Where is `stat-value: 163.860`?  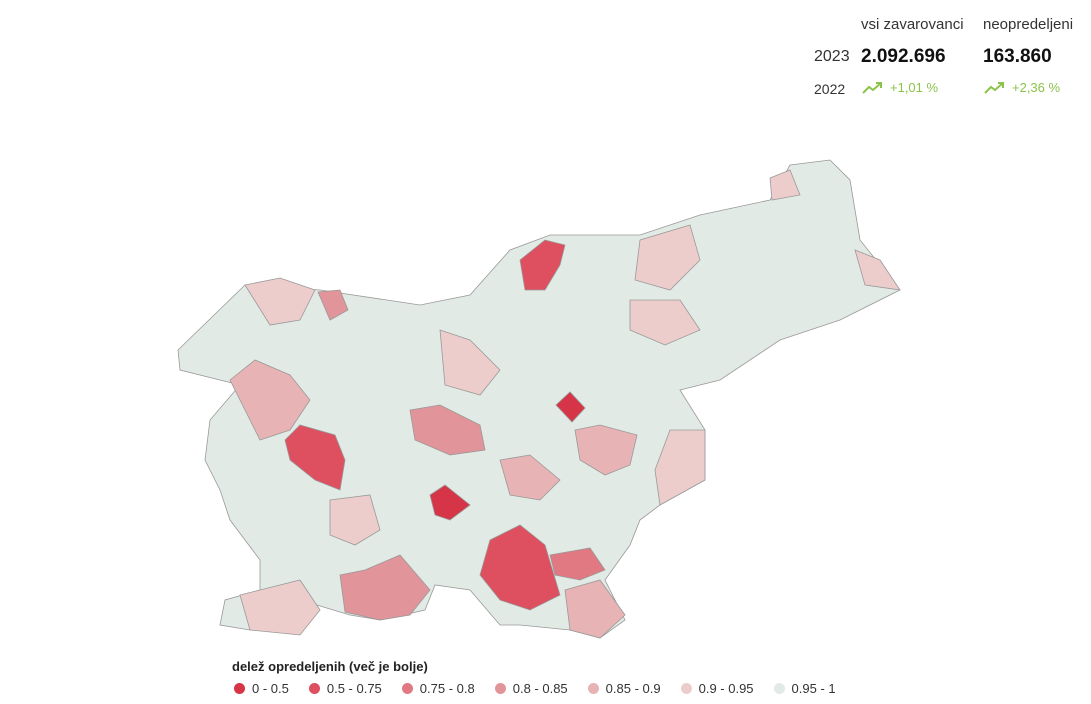 stat-value: 163.860 is located at coordinates (1017, 56).